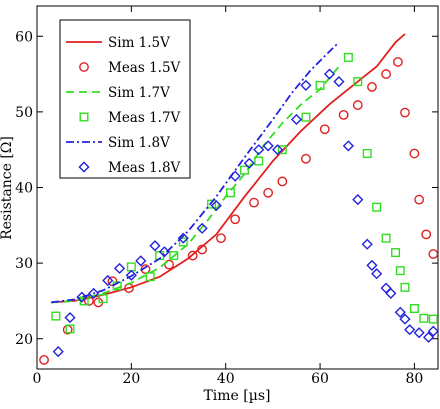  What do you see at coordinates (144, 168) in the screenshot?
I see `legend-label: Meas 1.8V` at bounding box center [144, 168].